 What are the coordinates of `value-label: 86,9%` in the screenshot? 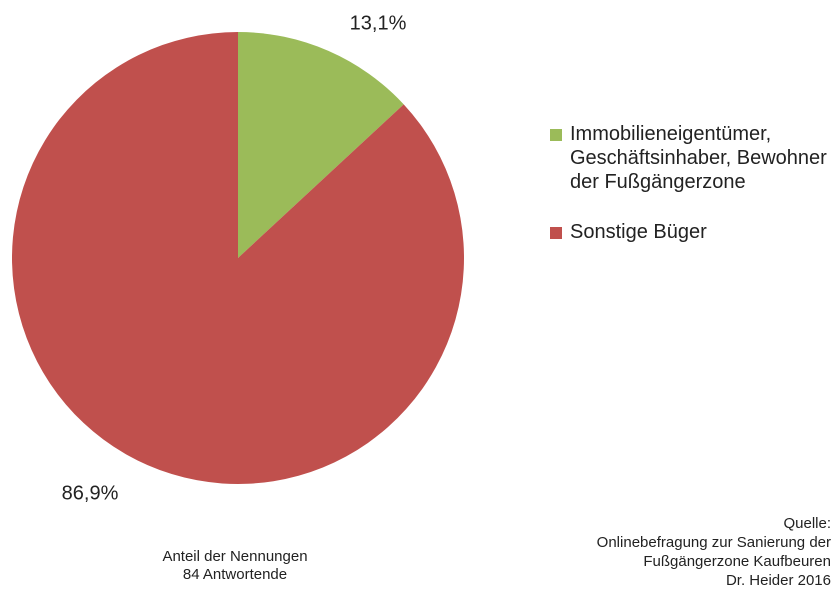 It's located at (90, 493).